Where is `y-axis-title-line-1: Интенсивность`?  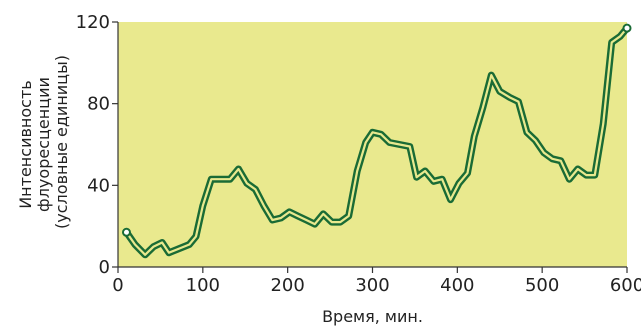
y-axis-title-line-1: Интенсивность is located at coordinates (25, 144).